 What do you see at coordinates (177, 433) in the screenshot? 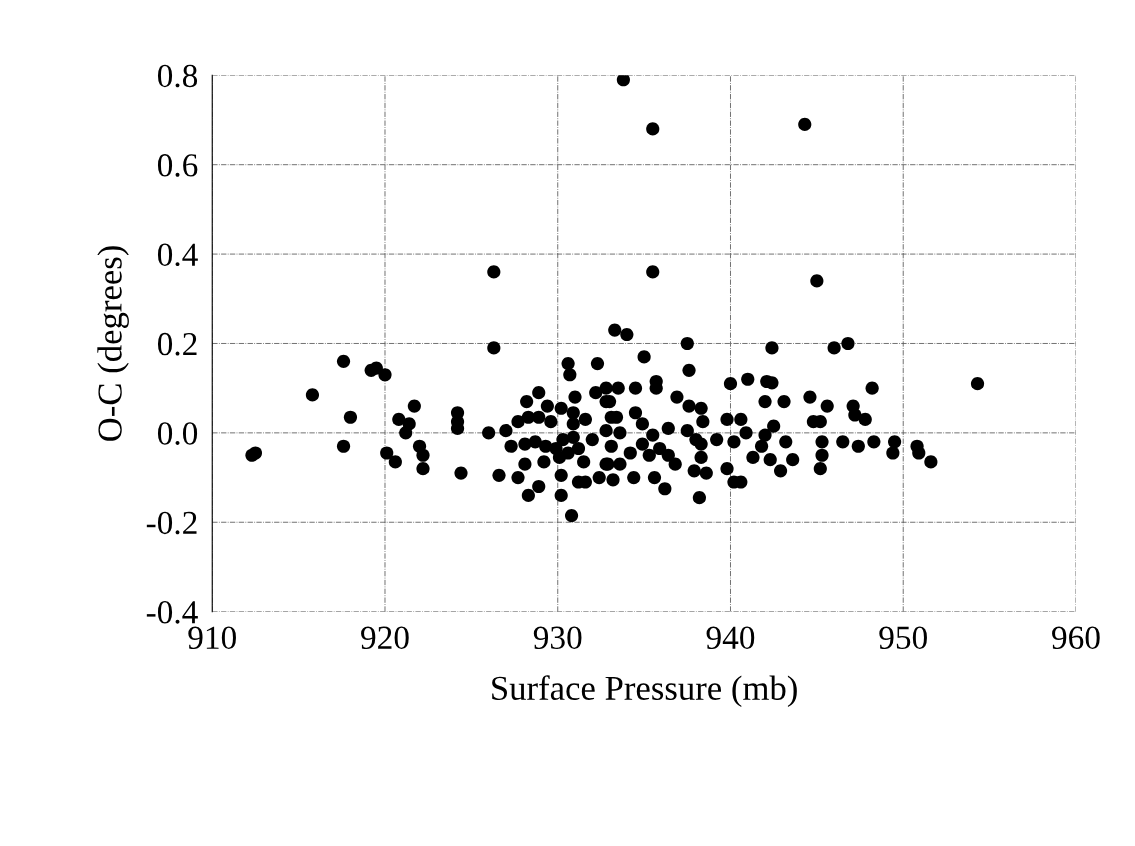
I see `y-tick-label: 0.0` at bounding box center [177, 433].